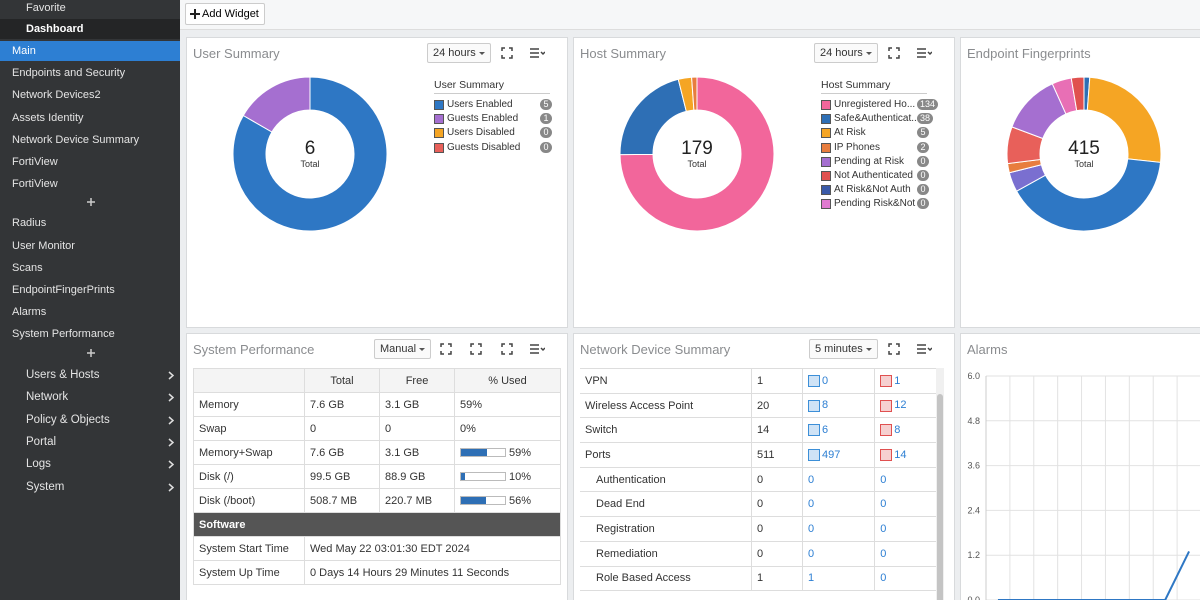 The height and width of the screenshot is (600, 1200). I want to click on table-cell: 14, so click(777, 430).